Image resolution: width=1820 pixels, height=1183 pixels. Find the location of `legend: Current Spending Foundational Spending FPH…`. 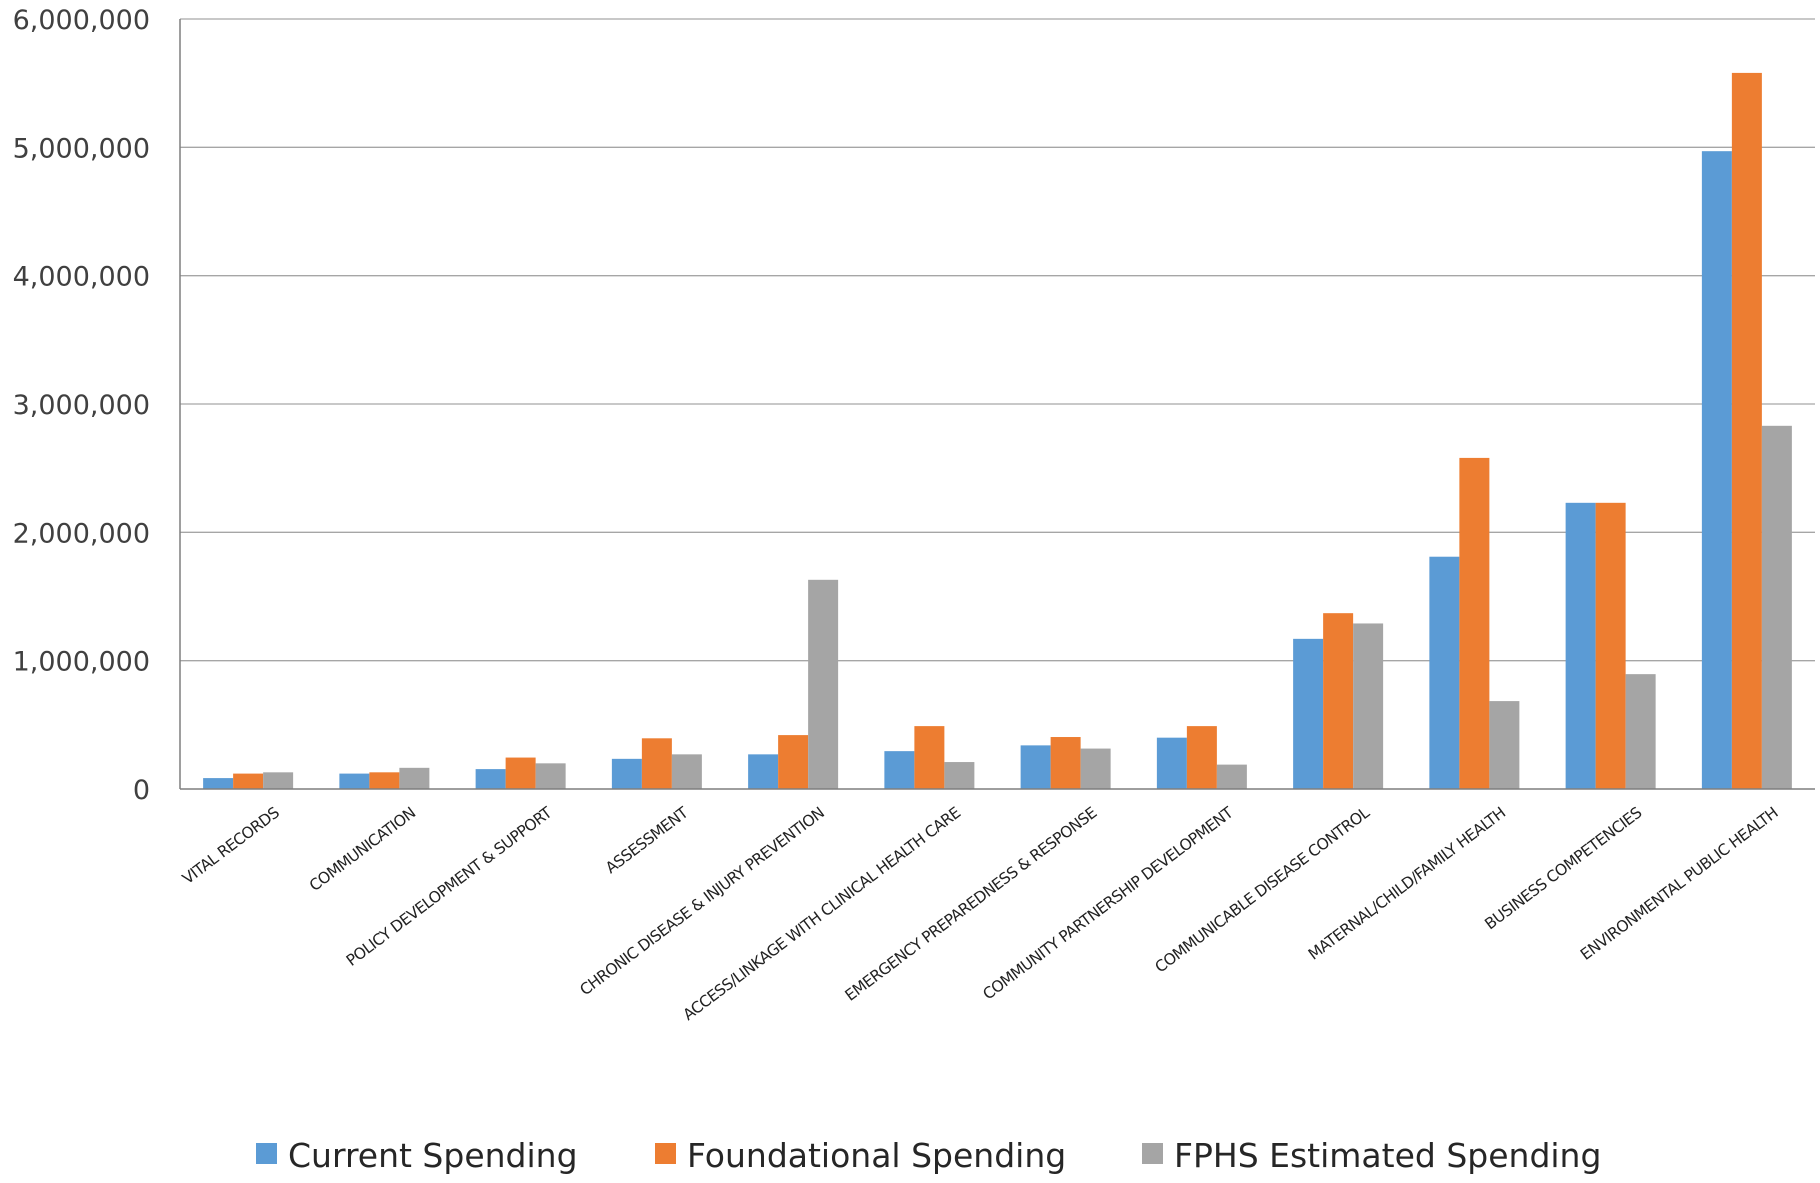

legend: Current Spending Foundational Spending FPH… is located at coordinates (928, 1155).